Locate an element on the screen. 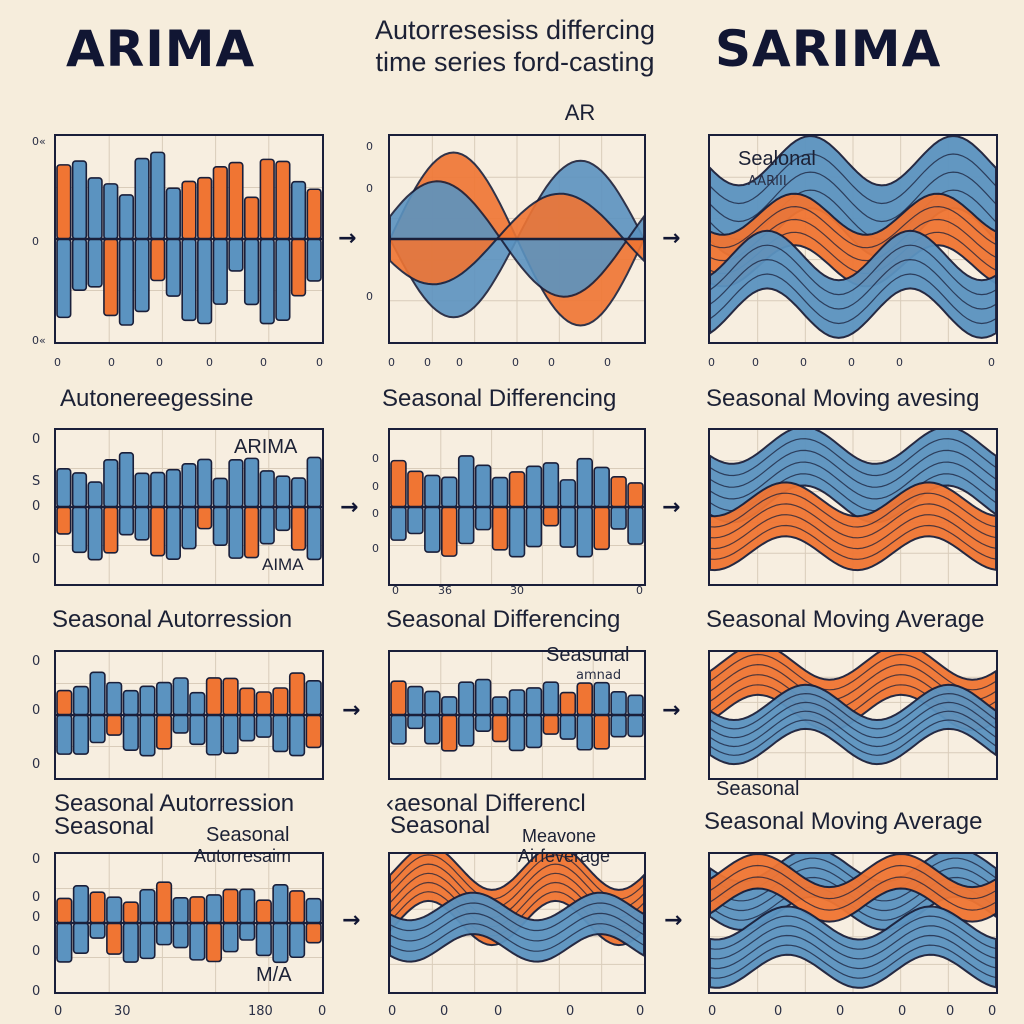 Image resolution: width=1024 pixels, height=1024 pixels. row1-arrow-2: → is located at coordinates (671, 238).